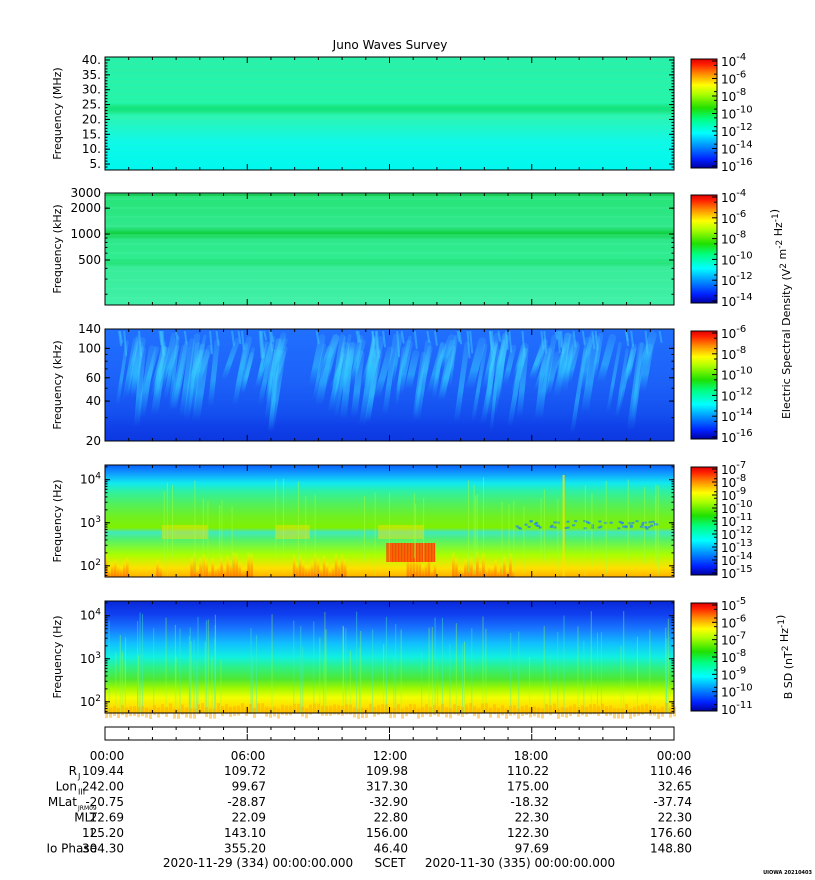 The height and width of the screenshot is (880, 815). I want to click on ephemeris-value: 109.44, so click(103, 771).